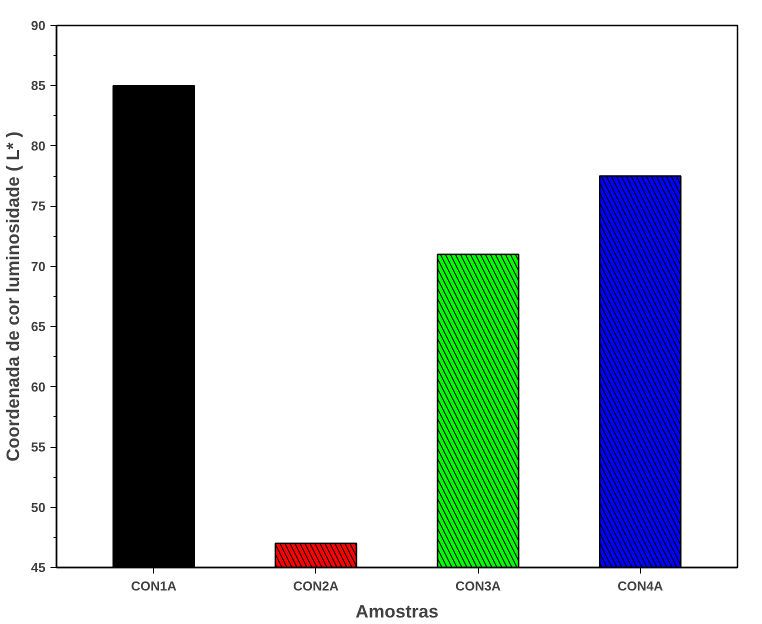 The height and width of the screenshot is (624, 762). Describe the element at coordinates (38, 326) in the screenshot. I see `y-tick-label: 65` at that location.